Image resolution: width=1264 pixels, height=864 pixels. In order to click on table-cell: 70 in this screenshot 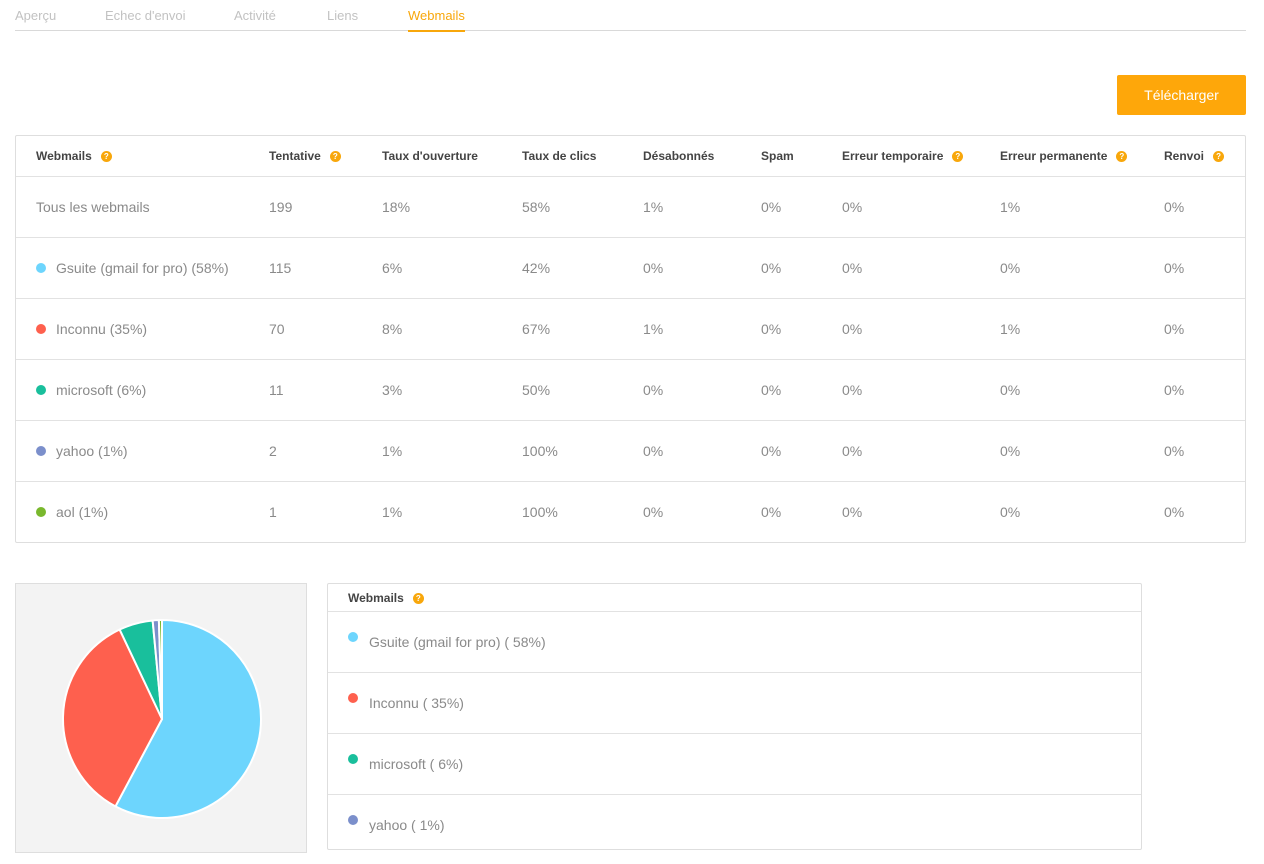, I will do `click(277, 329)`.